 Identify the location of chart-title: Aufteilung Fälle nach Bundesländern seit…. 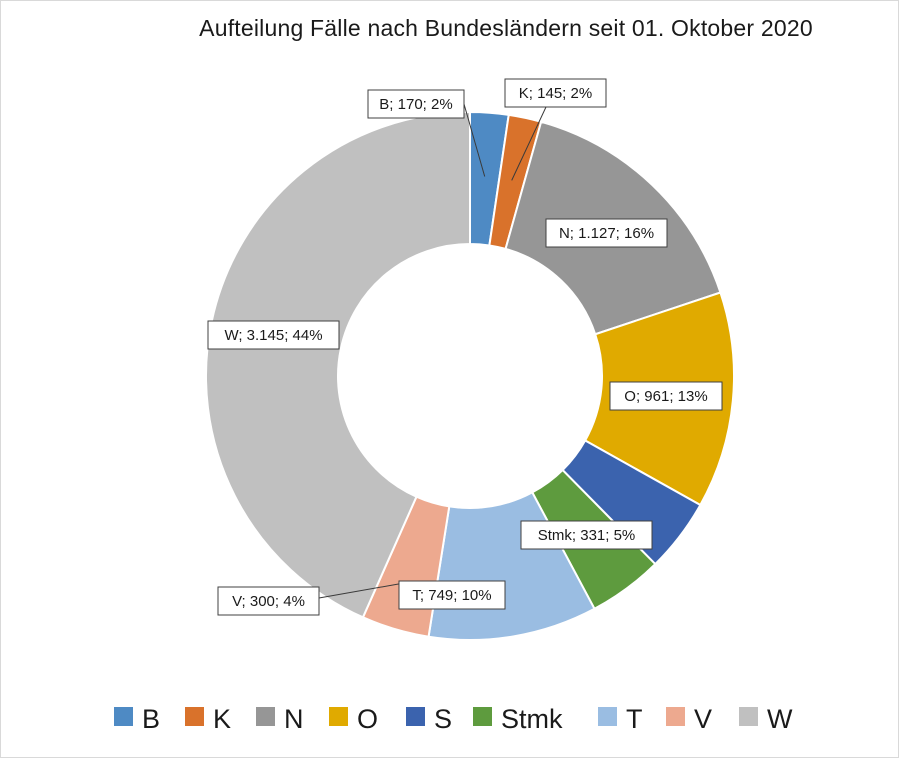
(506, 28).